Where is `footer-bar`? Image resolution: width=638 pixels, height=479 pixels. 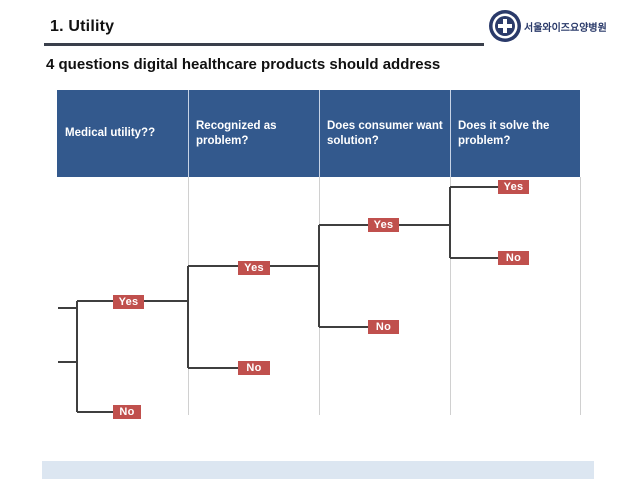 footer-bar is located at coordinates (318, 470).